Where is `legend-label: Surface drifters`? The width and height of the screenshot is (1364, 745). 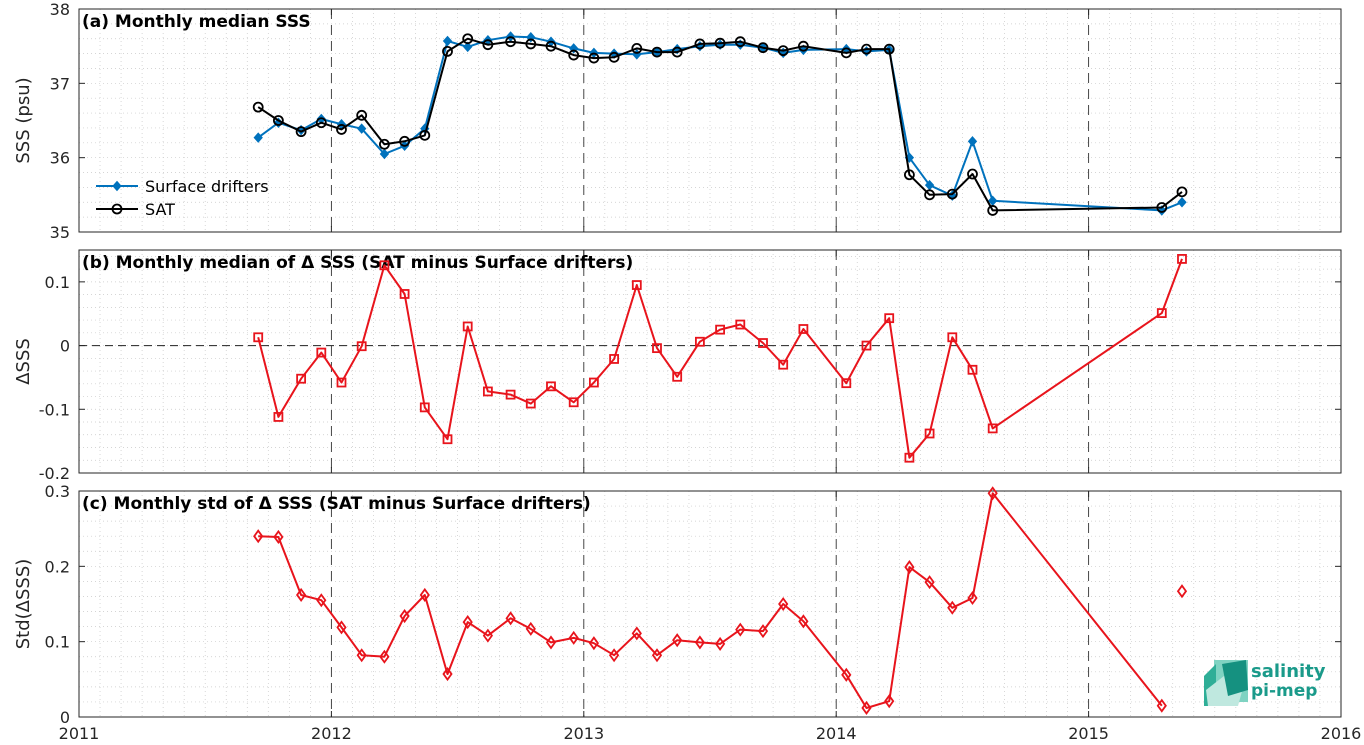 legend-label: Surface drifters is located at coordinates (207, 186).